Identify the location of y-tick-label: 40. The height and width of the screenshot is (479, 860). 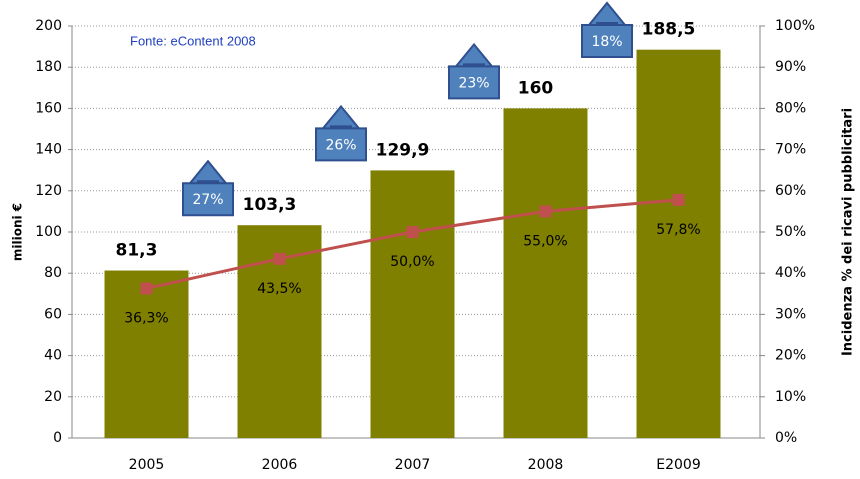
(53, 356).